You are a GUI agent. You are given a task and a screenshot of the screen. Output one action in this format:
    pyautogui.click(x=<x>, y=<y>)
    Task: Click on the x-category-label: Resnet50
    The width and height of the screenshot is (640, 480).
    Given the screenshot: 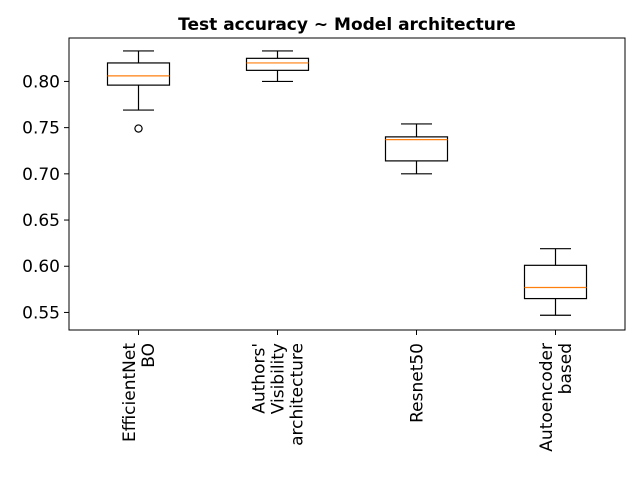 What is the action you would take?
    pyautogui.click(x=418, y=383)
    